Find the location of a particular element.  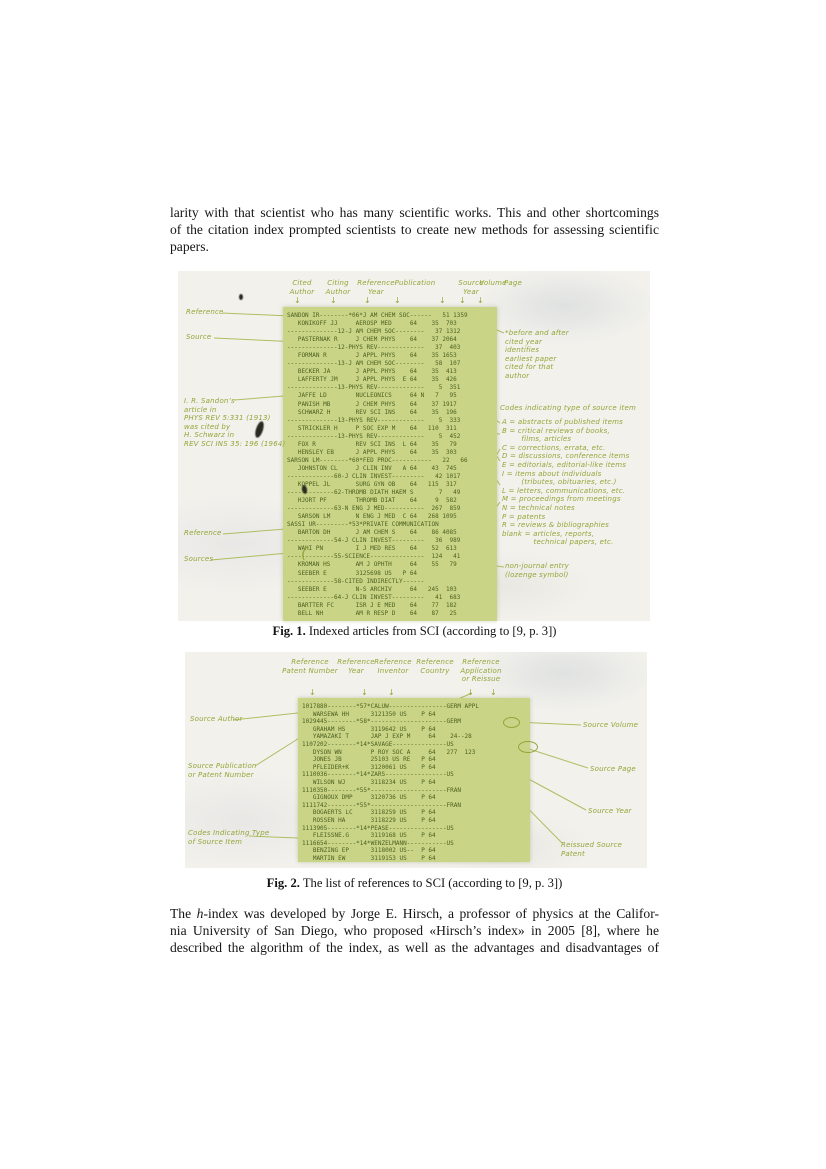

fig1-header-cited-author: Cited Author is located at coordinates (302, 287).